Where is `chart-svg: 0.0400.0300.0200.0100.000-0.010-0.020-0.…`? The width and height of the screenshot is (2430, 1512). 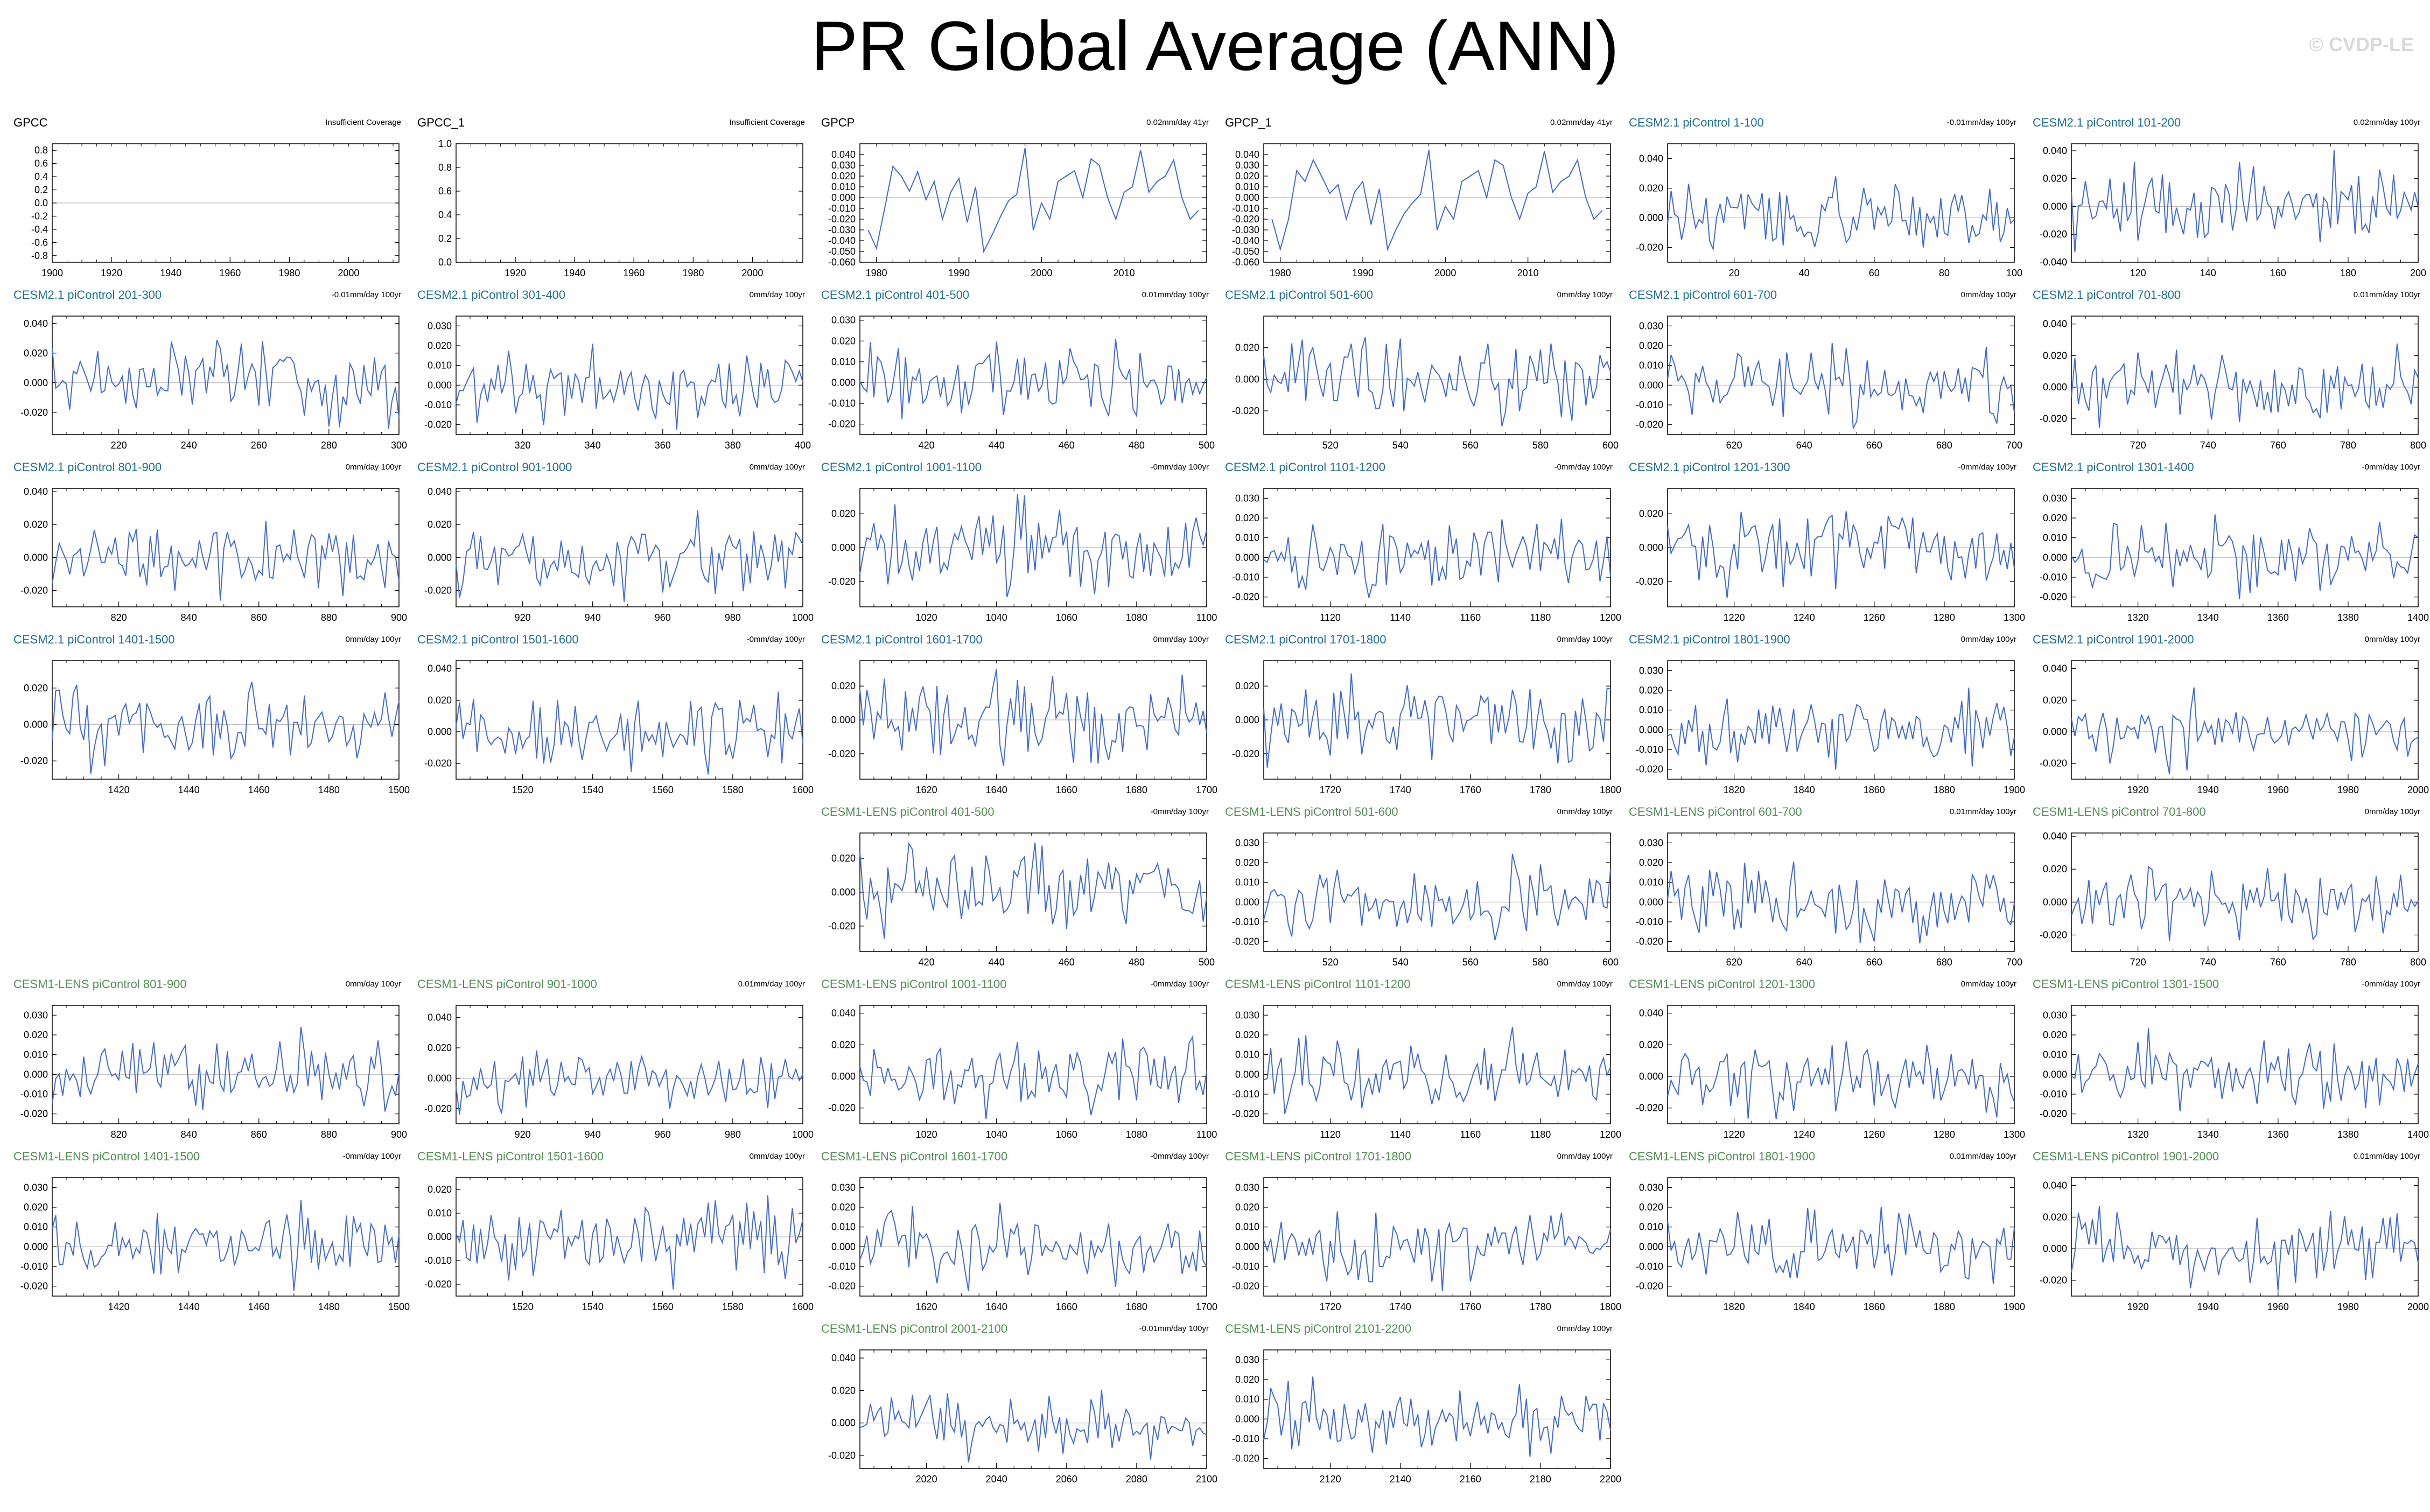
chart-svg: 0.0400.0300.0200.0100.000-0.010-0.020-0.… is located at coordinates (1017, 210).